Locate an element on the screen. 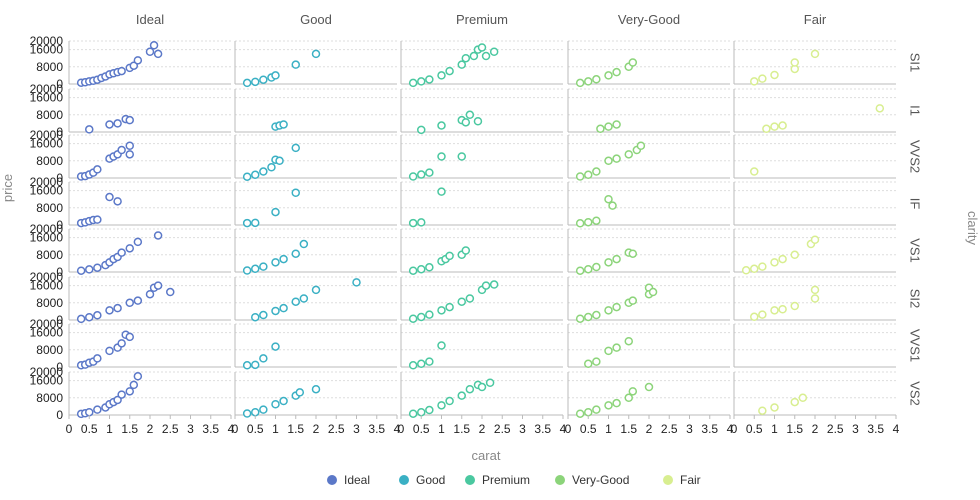 The image size is (980, 500). legend-item-ideal: Ideal is located at coordinates (348, 480).